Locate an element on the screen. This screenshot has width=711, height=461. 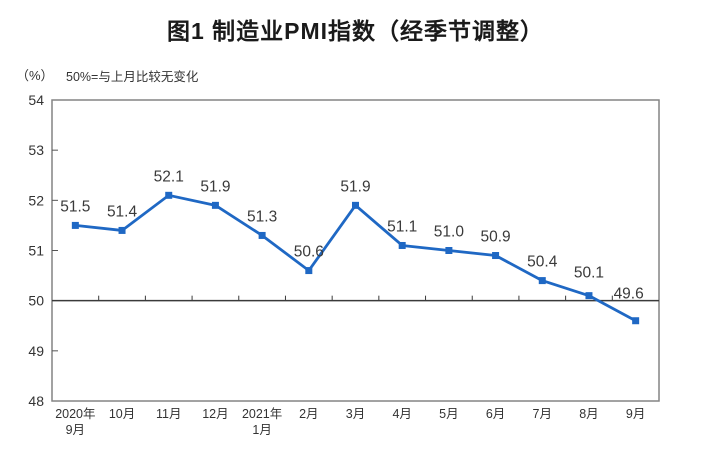
y-axis-label: 48 is located at coordinates (36, 401).